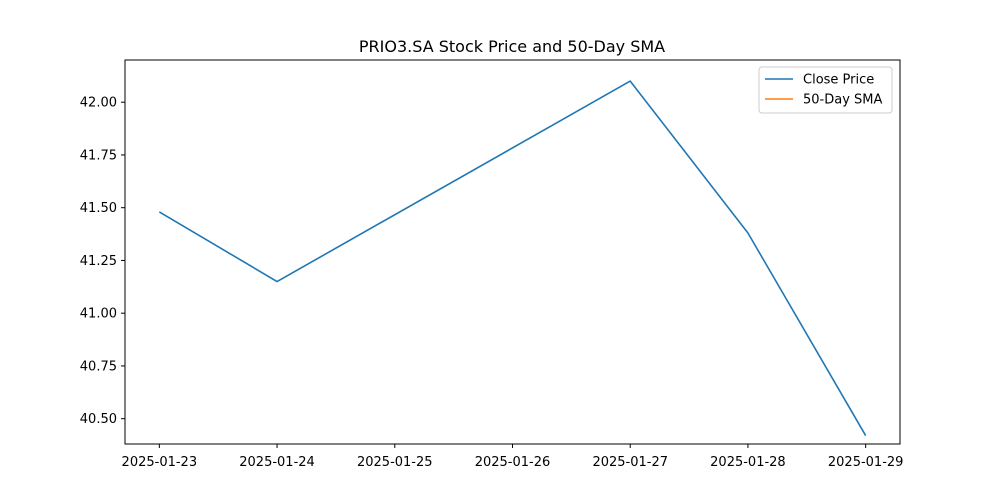 The image size is (1000, 500). What do you see at coordinates (98, 366) in the screenshot?
I see `y-tick-label: 40.75` at bounding box center [98, 366].